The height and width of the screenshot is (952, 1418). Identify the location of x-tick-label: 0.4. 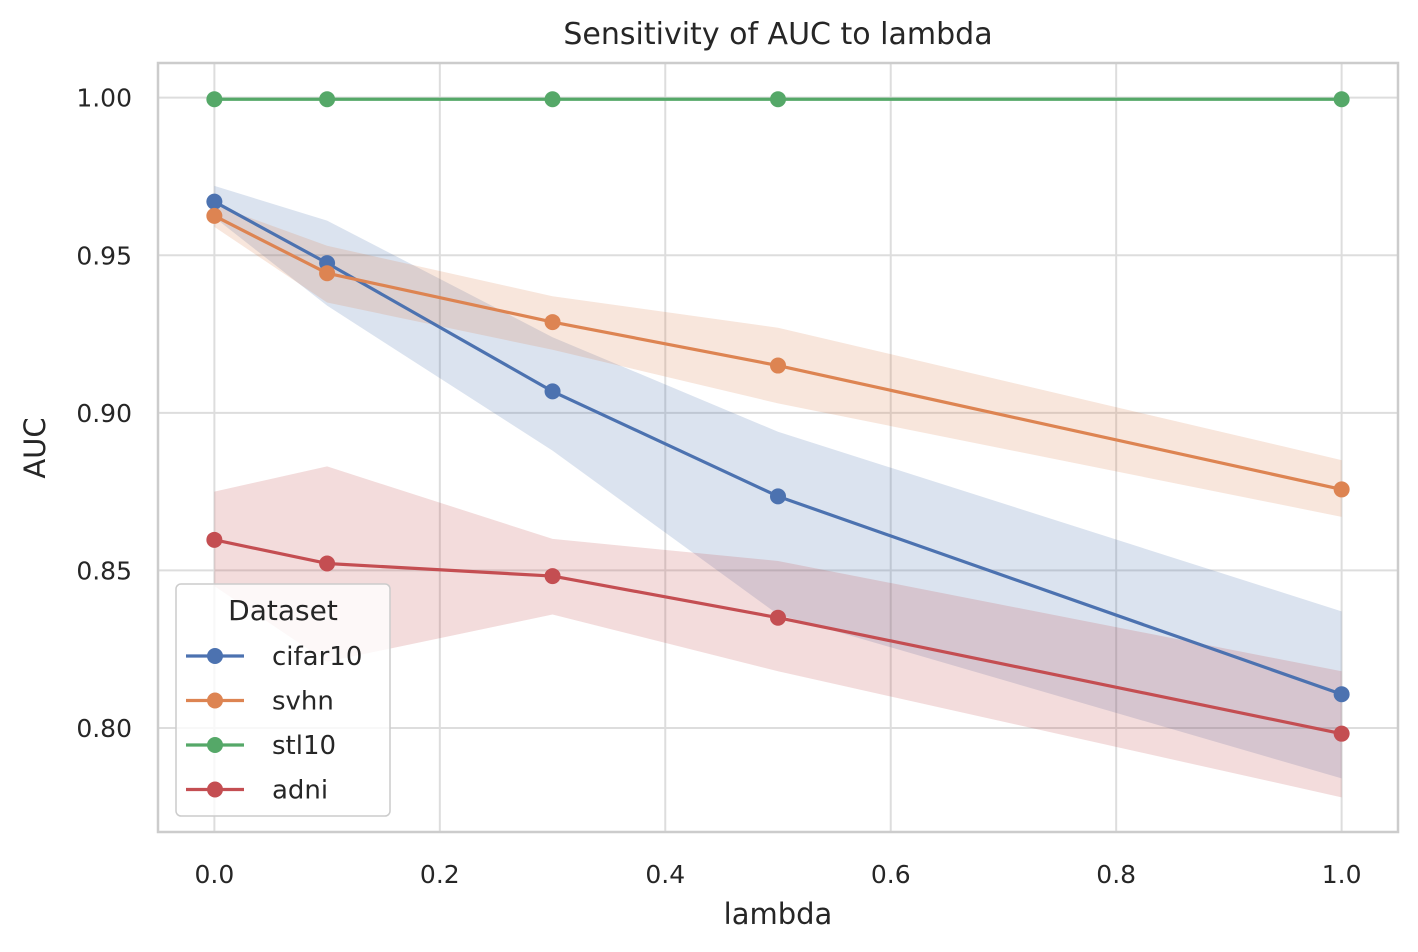
(665, 874).